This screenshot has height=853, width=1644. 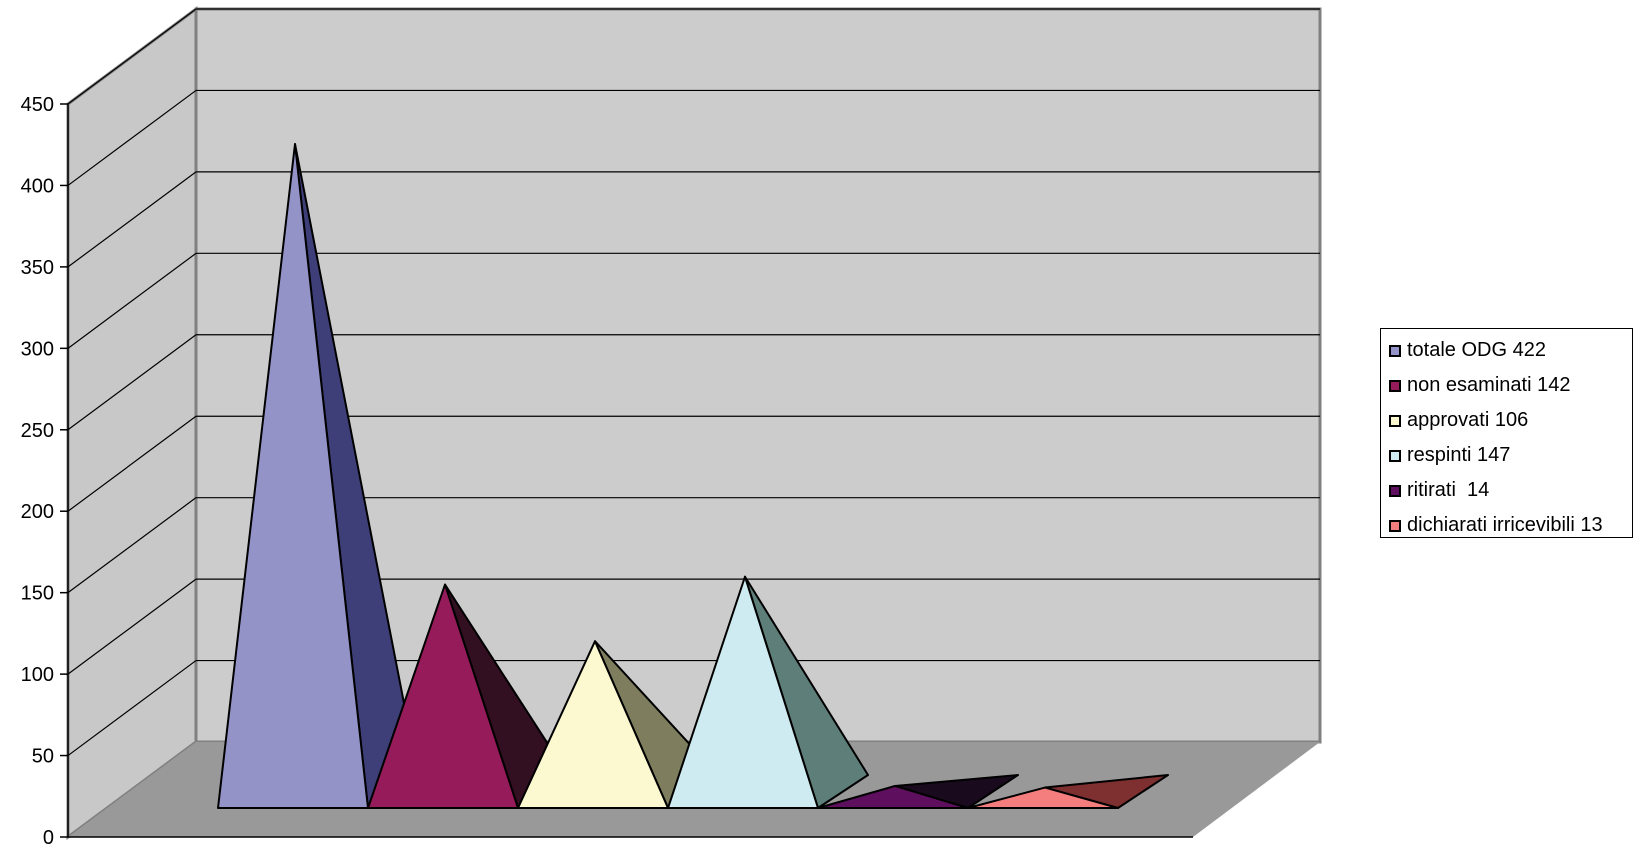 I want to click on legend-label: approvati 106, so click(x=1468, y=420).